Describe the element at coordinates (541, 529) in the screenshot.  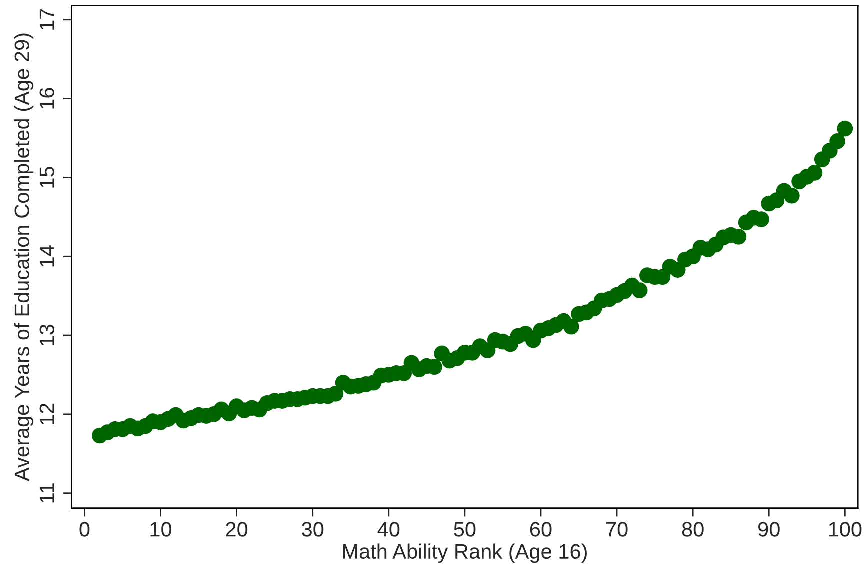
I see `x-tick-label: 60` at that location.